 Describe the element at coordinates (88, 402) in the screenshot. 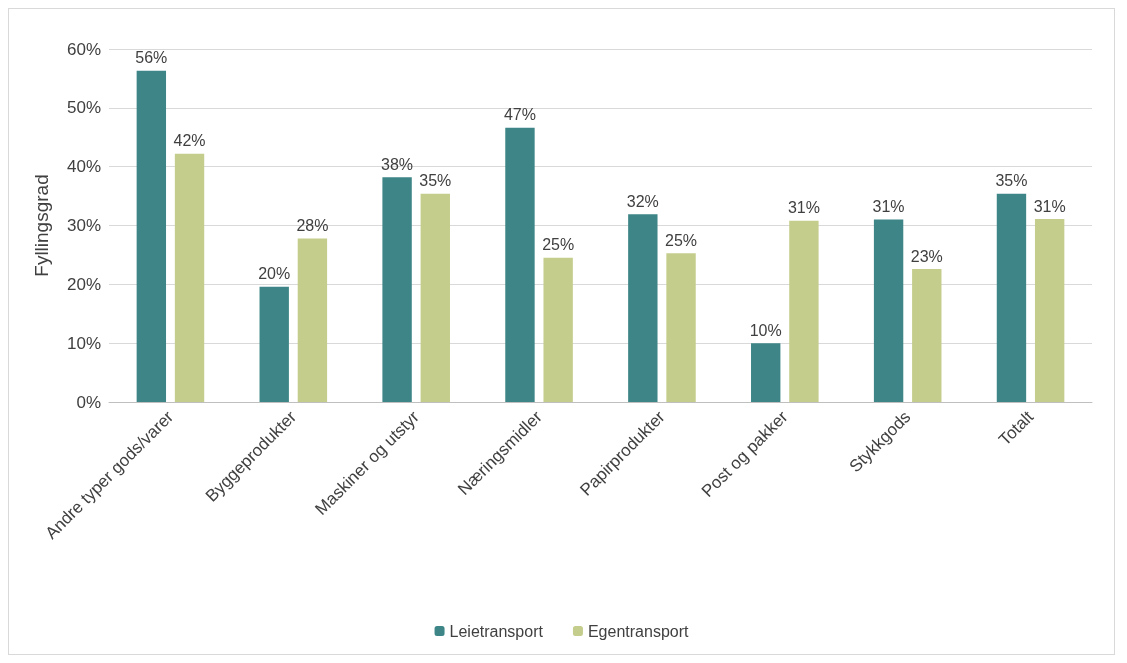

I see `y-tick-label: 0%` at that location.